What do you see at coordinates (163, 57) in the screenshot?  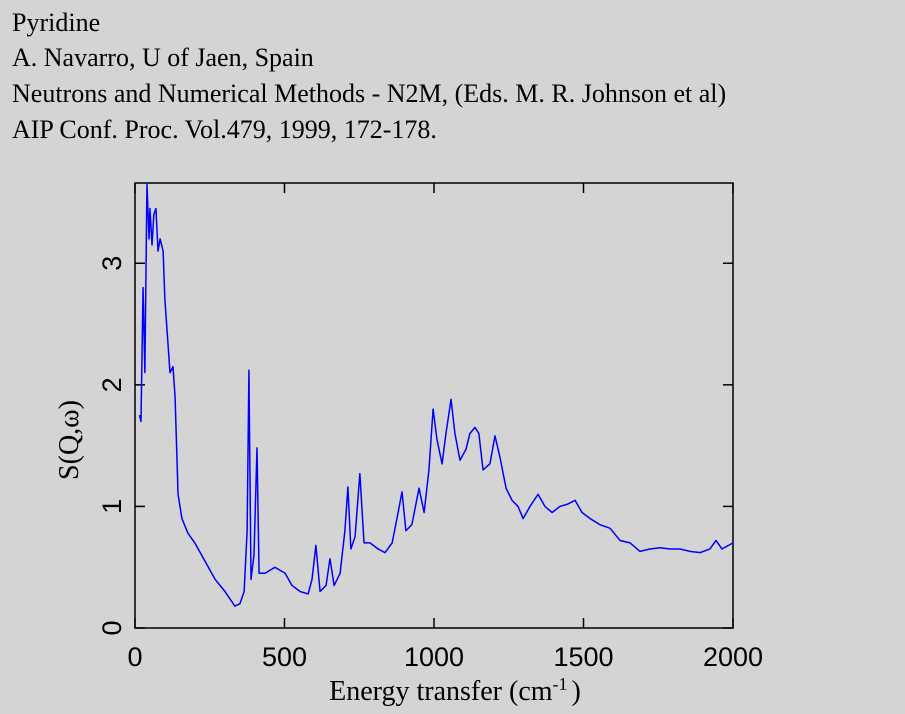 I see `header-line: A. Navarro, U of Jaen, Spain` at bounding box center [163, 57].